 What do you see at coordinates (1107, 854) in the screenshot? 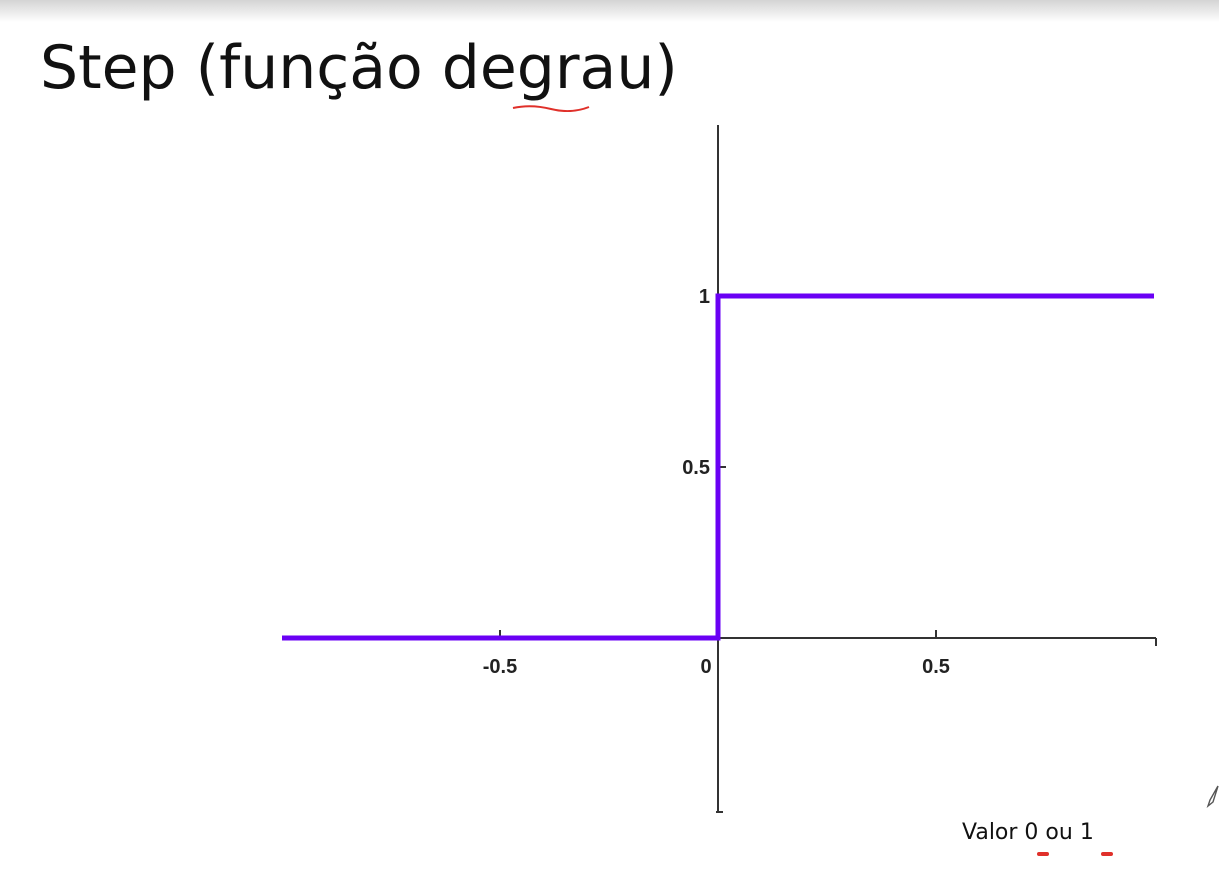
I see `caption-underline-one` at bounding box center [1107, 854].